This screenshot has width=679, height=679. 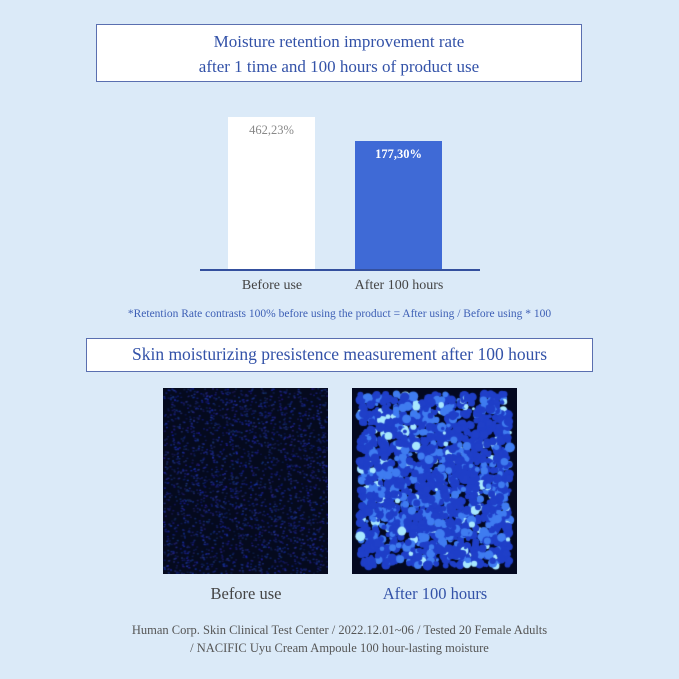 What do you see at coordinates (435, 593) in the screenshot?
I see `image-caption-after: After 100 hours` at bounding box center [435, 593].